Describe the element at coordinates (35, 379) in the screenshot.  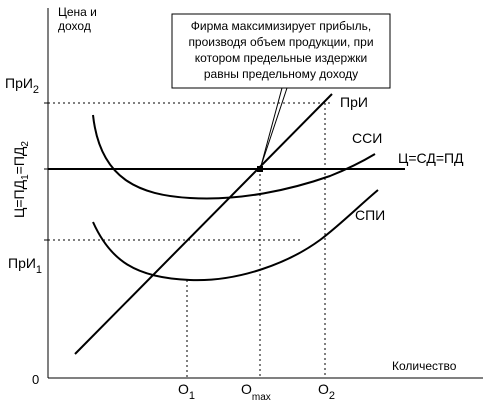
I see `origin-label: 0` at that location.